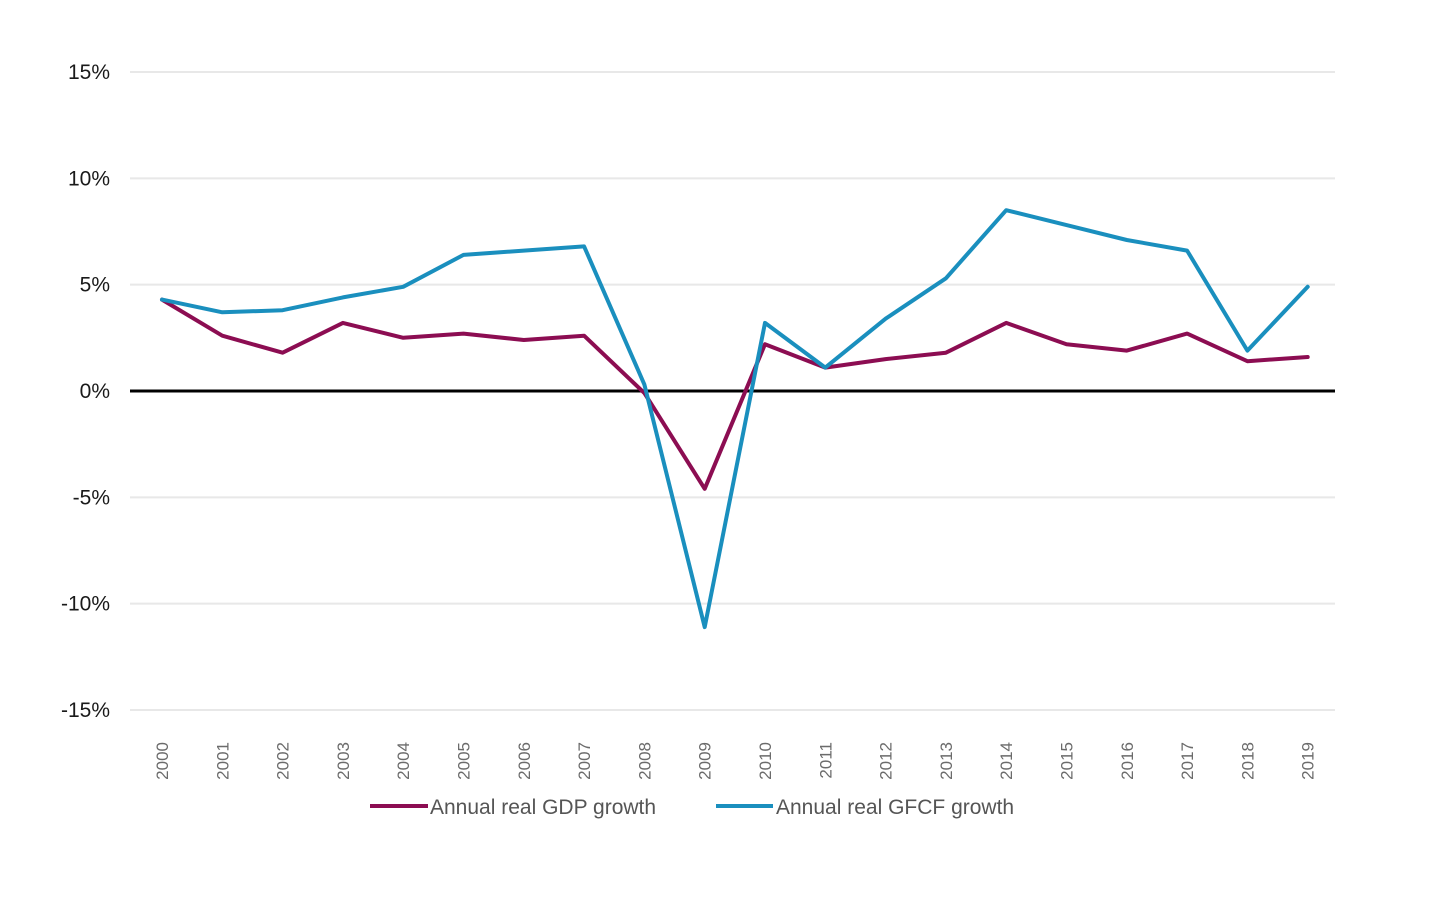 The image size is (1429, 913). Describe the element at coordinates (1127, 761) in the screenshot. I see `x-tick-label: 2016` at that location.